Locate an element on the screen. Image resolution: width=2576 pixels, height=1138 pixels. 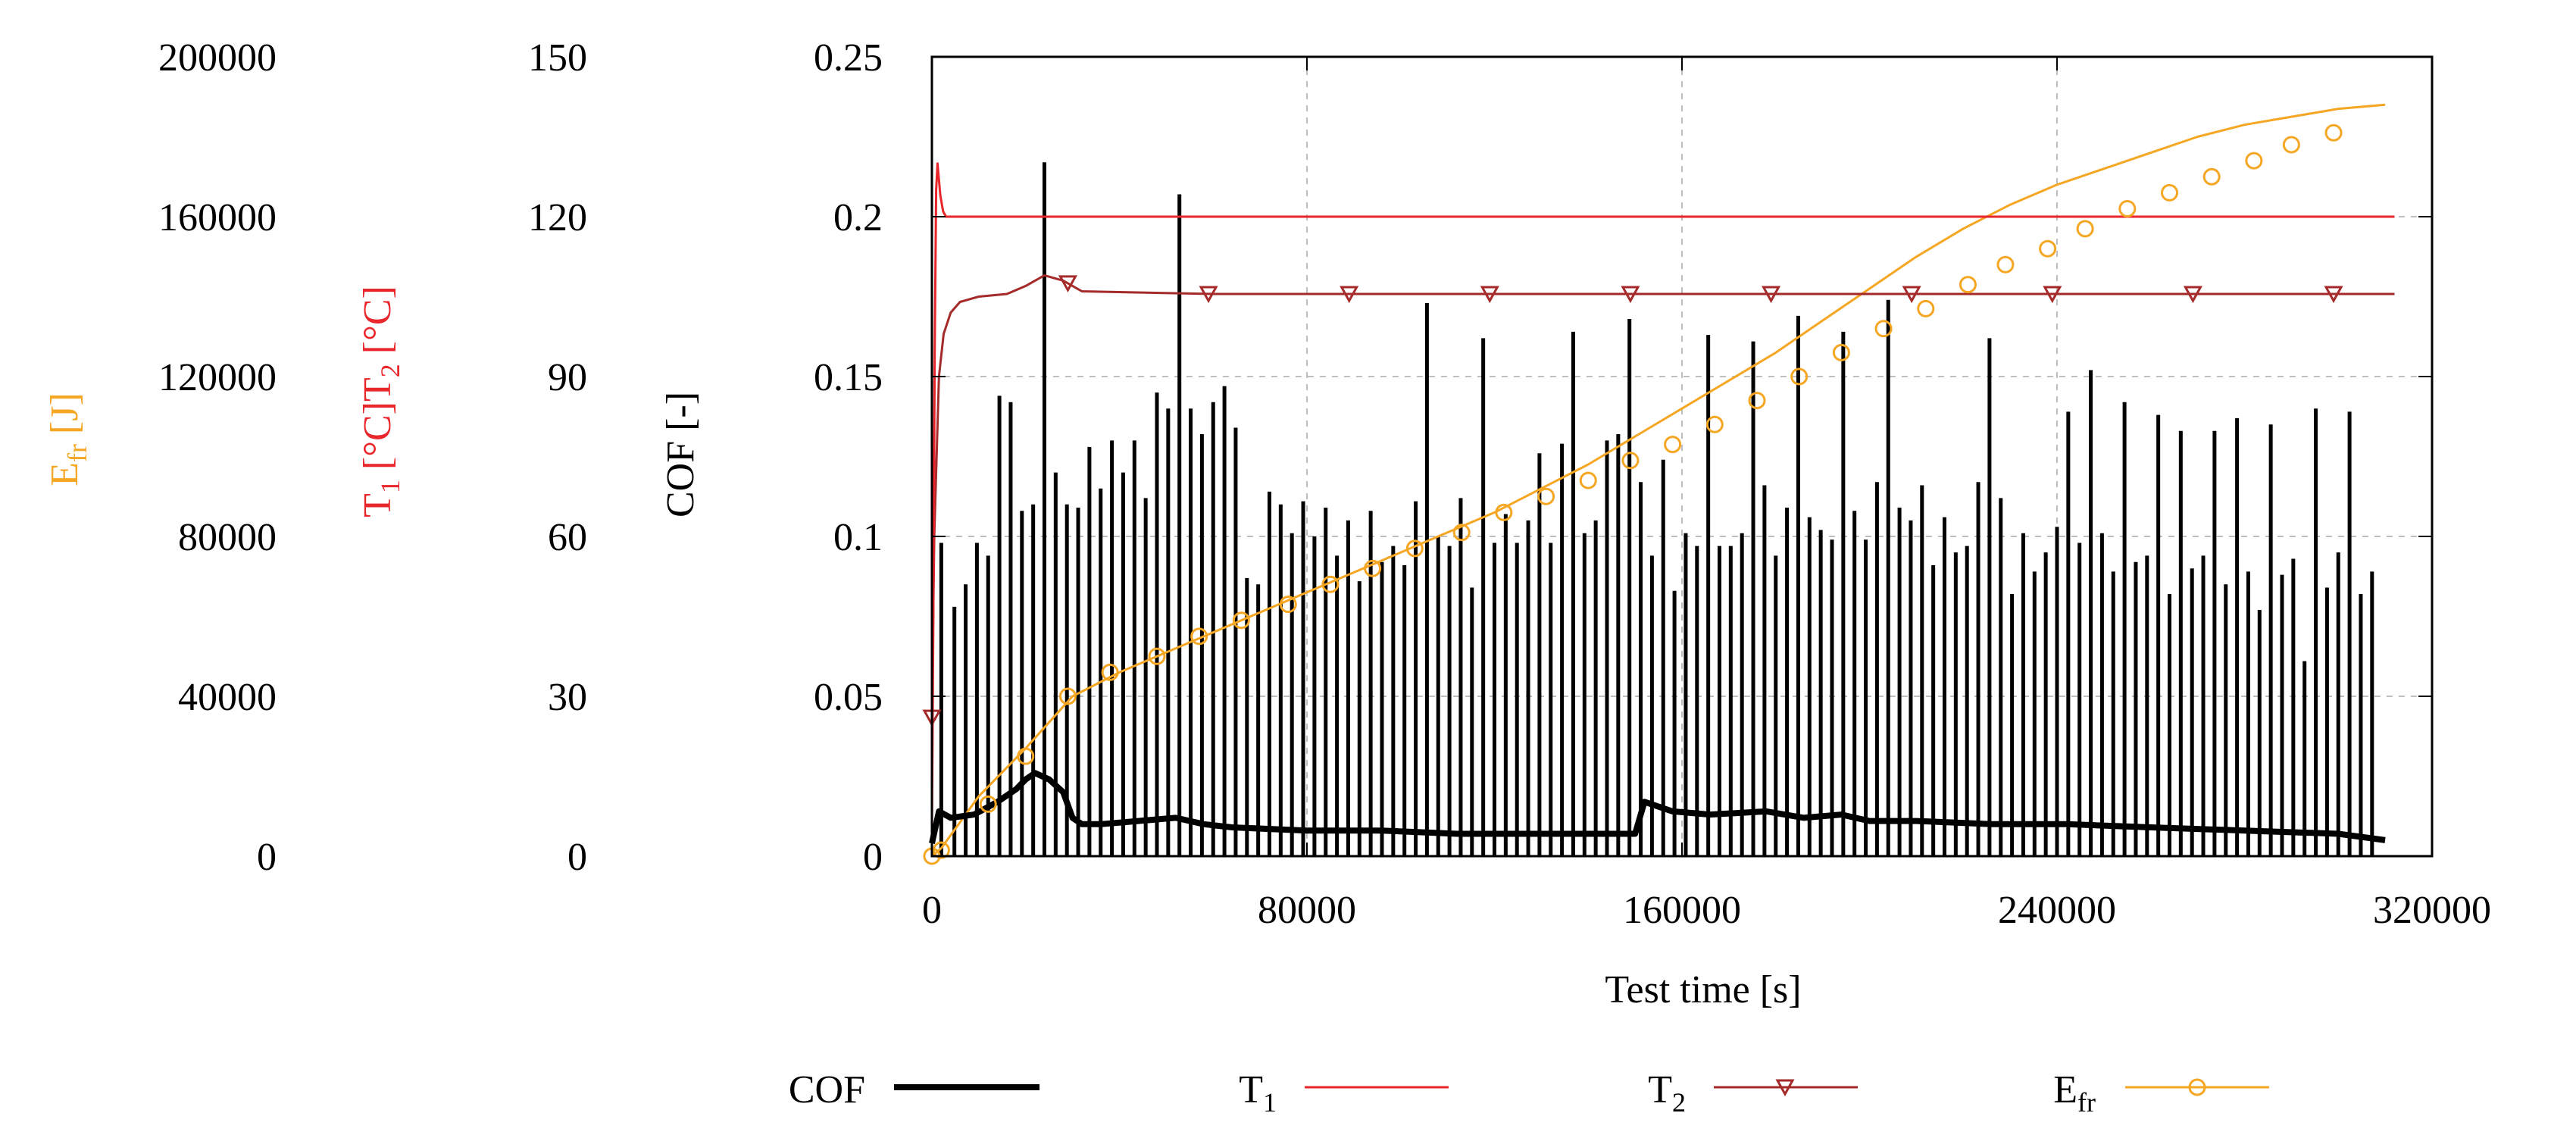
efr-axis-label-unit: [J] is located at coordinates (64, 418).